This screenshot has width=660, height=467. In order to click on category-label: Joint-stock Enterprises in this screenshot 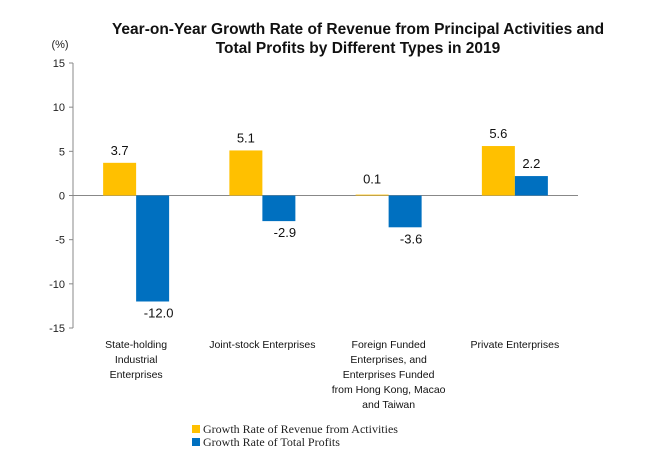, I will do `click(262, 345)`.